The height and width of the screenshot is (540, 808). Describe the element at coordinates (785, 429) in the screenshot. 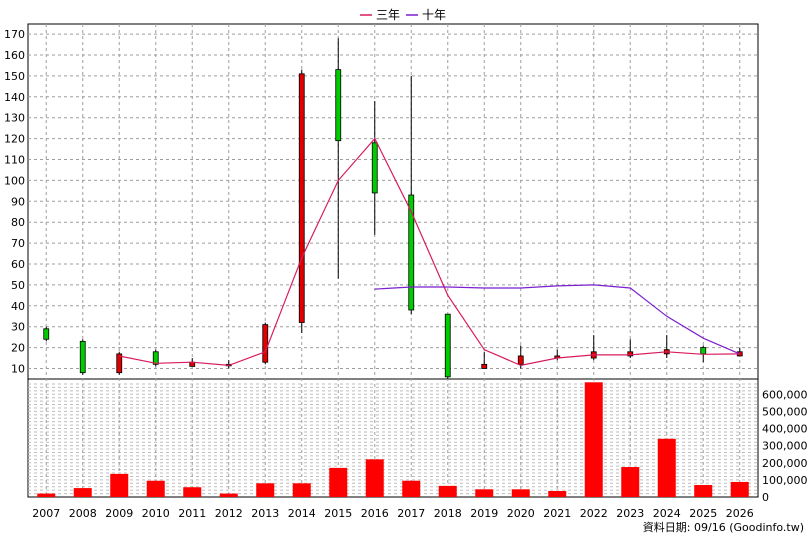

I see `volume-tick-label: 400,000` at that location.